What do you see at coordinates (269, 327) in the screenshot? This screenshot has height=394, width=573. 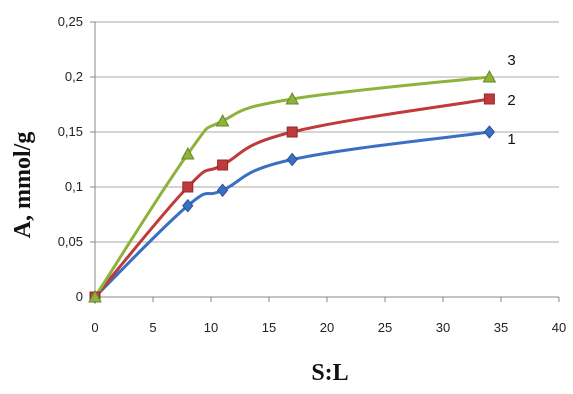 I see `x-tick-label: 15` at bounding box center [269, 327].